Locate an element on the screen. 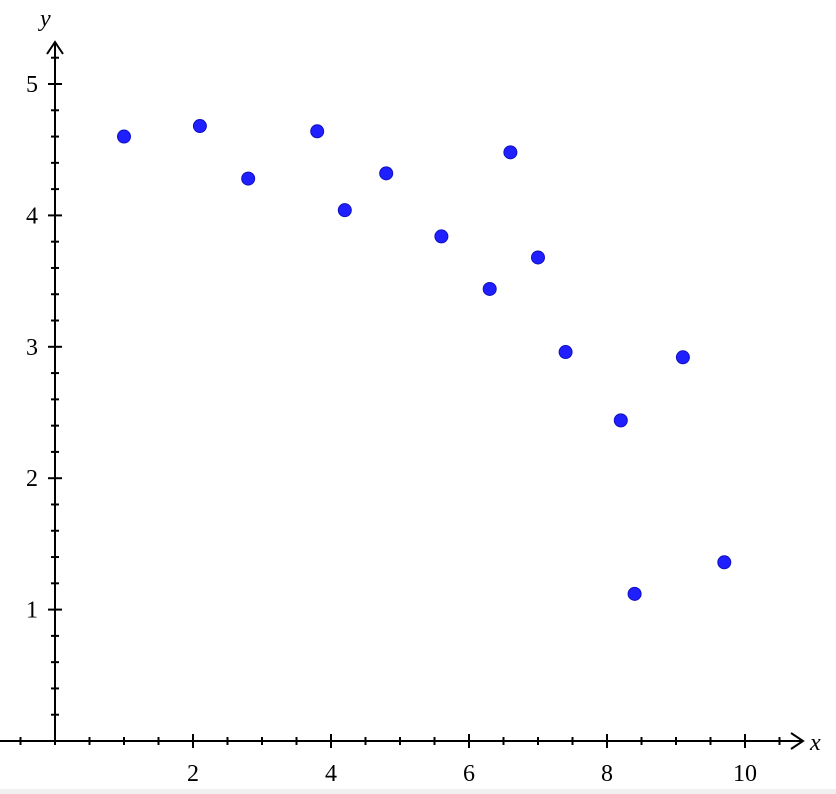  x-tick-label: 2 is located at coordinates (193, 774).